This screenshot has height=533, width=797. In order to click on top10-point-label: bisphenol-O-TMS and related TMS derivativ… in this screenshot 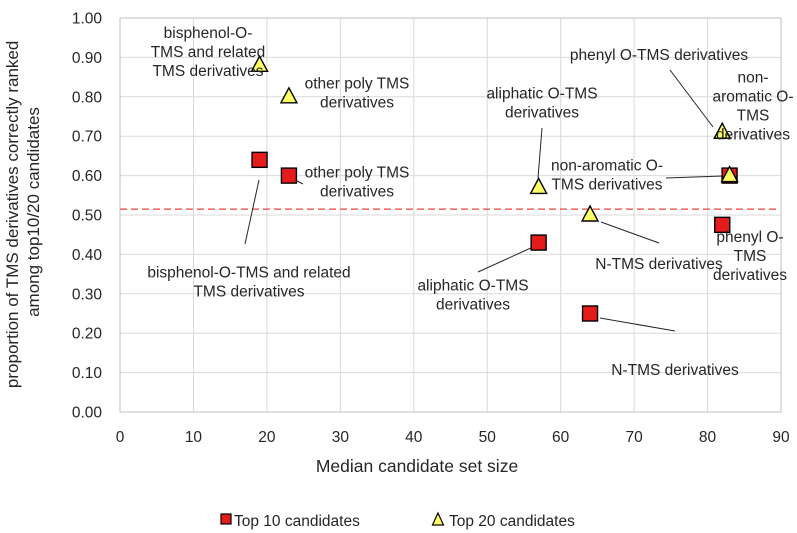, I will do `click(248, 283)`.